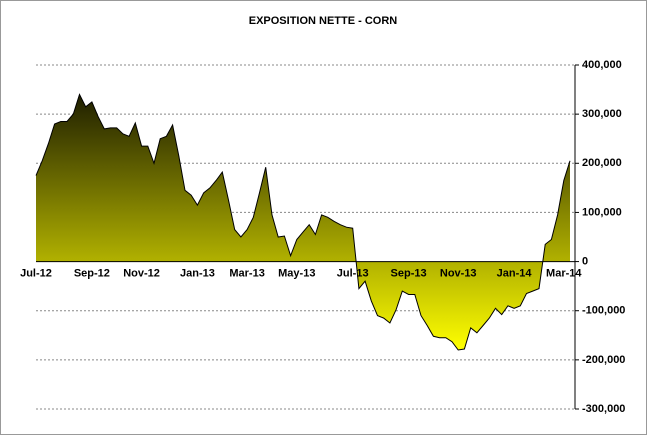 This screenshot has height=435, width=647. Describe the element at coordinates (603, 409) in the screenshot. I see `y-tick-label: -300,000` at that location.